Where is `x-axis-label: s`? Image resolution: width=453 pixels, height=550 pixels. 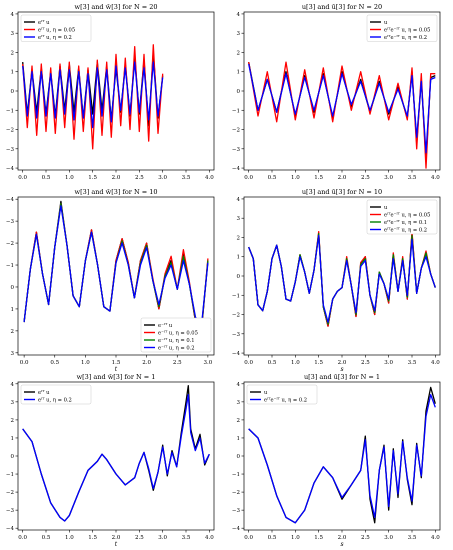 x-axis-label: s is located at coordinates (341, 369).